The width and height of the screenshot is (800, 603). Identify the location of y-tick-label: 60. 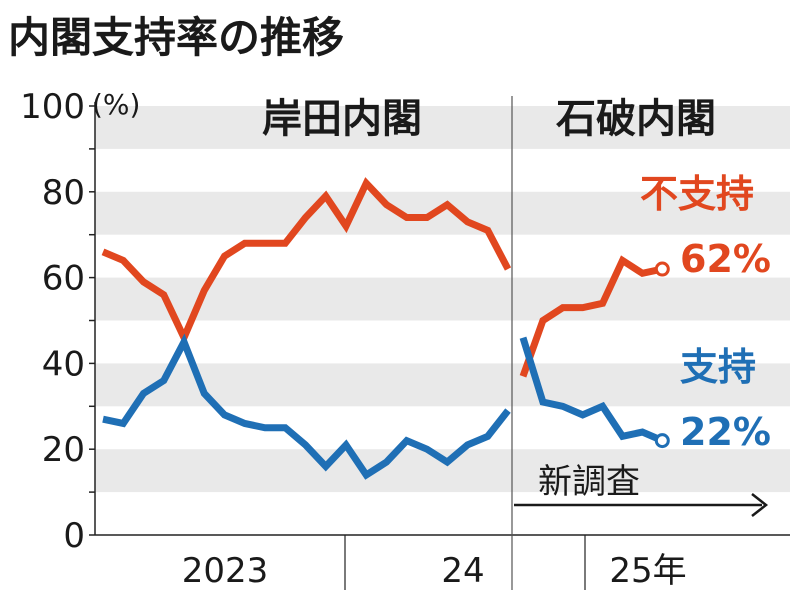
(63, 279).